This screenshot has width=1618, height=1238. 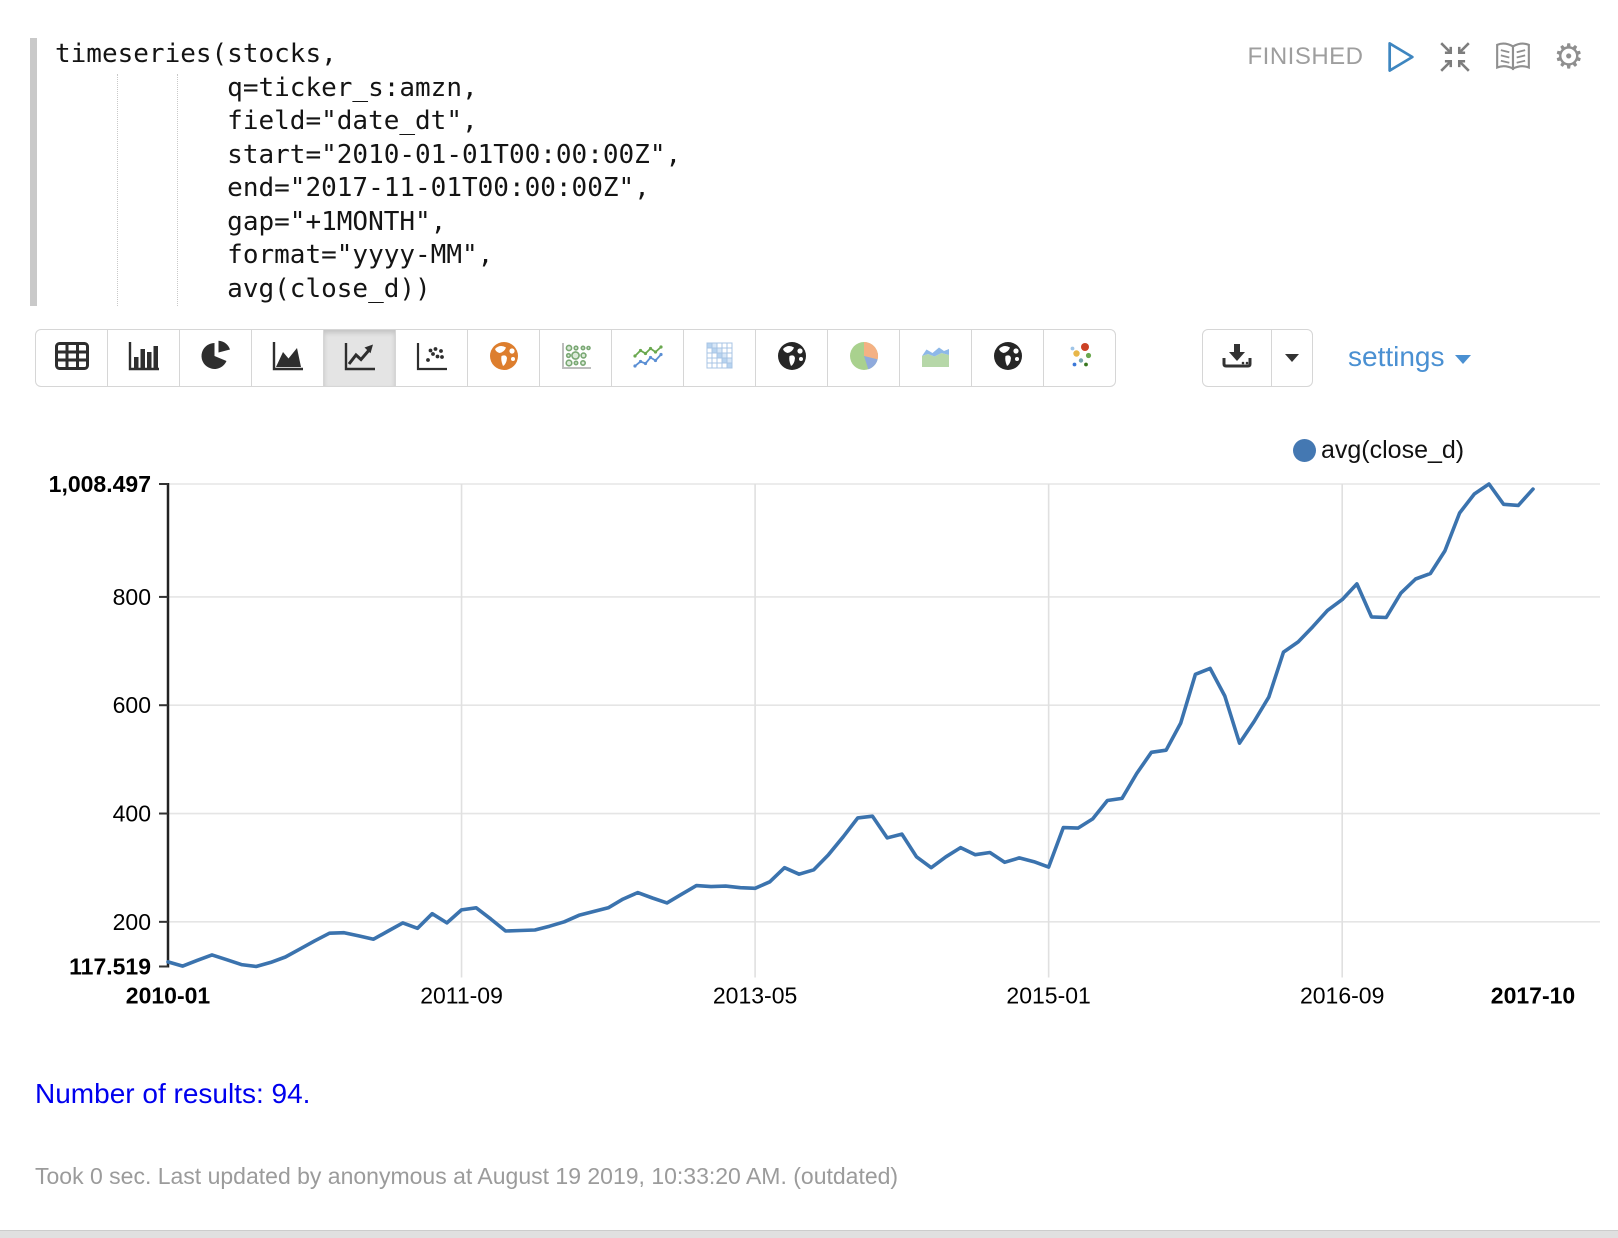 What do you see at coordinates (132, 922) in the screenshot?
I see `svg-text: 200` at bounding box center [132, 922].